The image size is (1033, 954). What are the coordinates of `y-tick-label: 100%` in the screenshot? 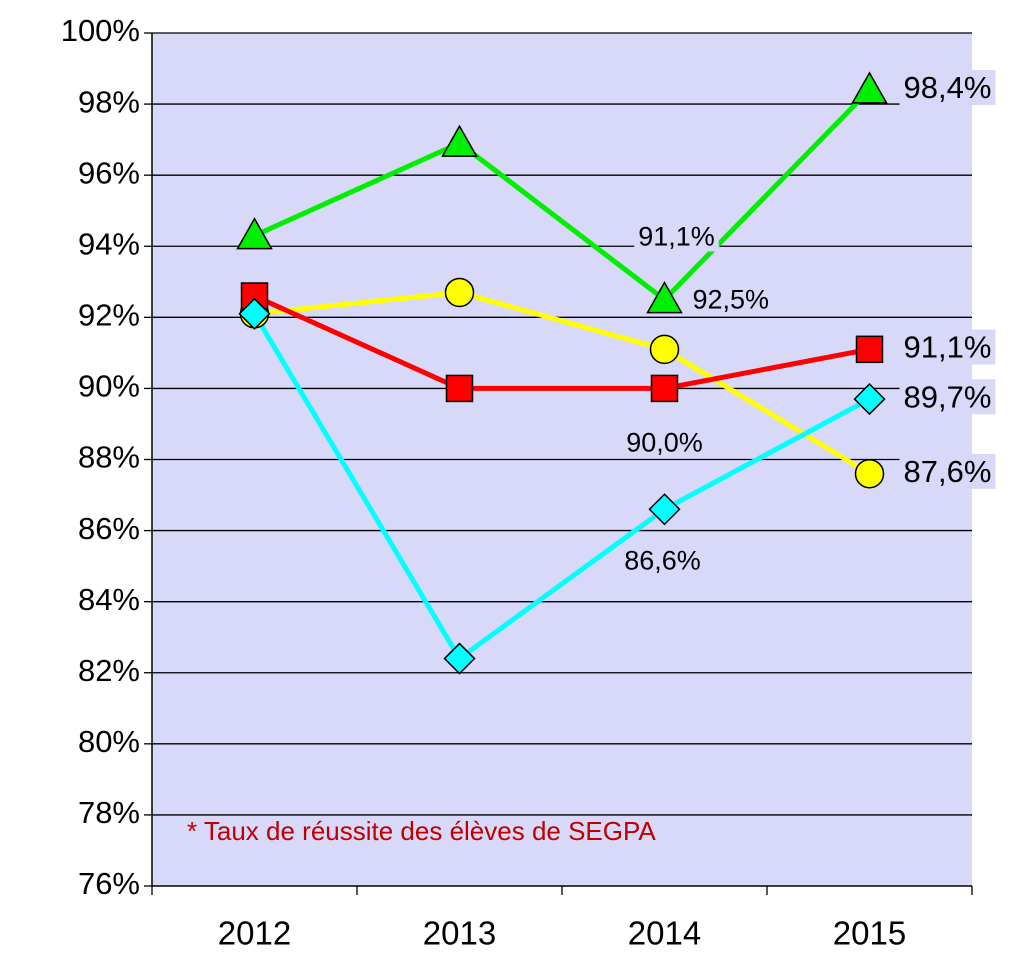 It's located at (100, 30).